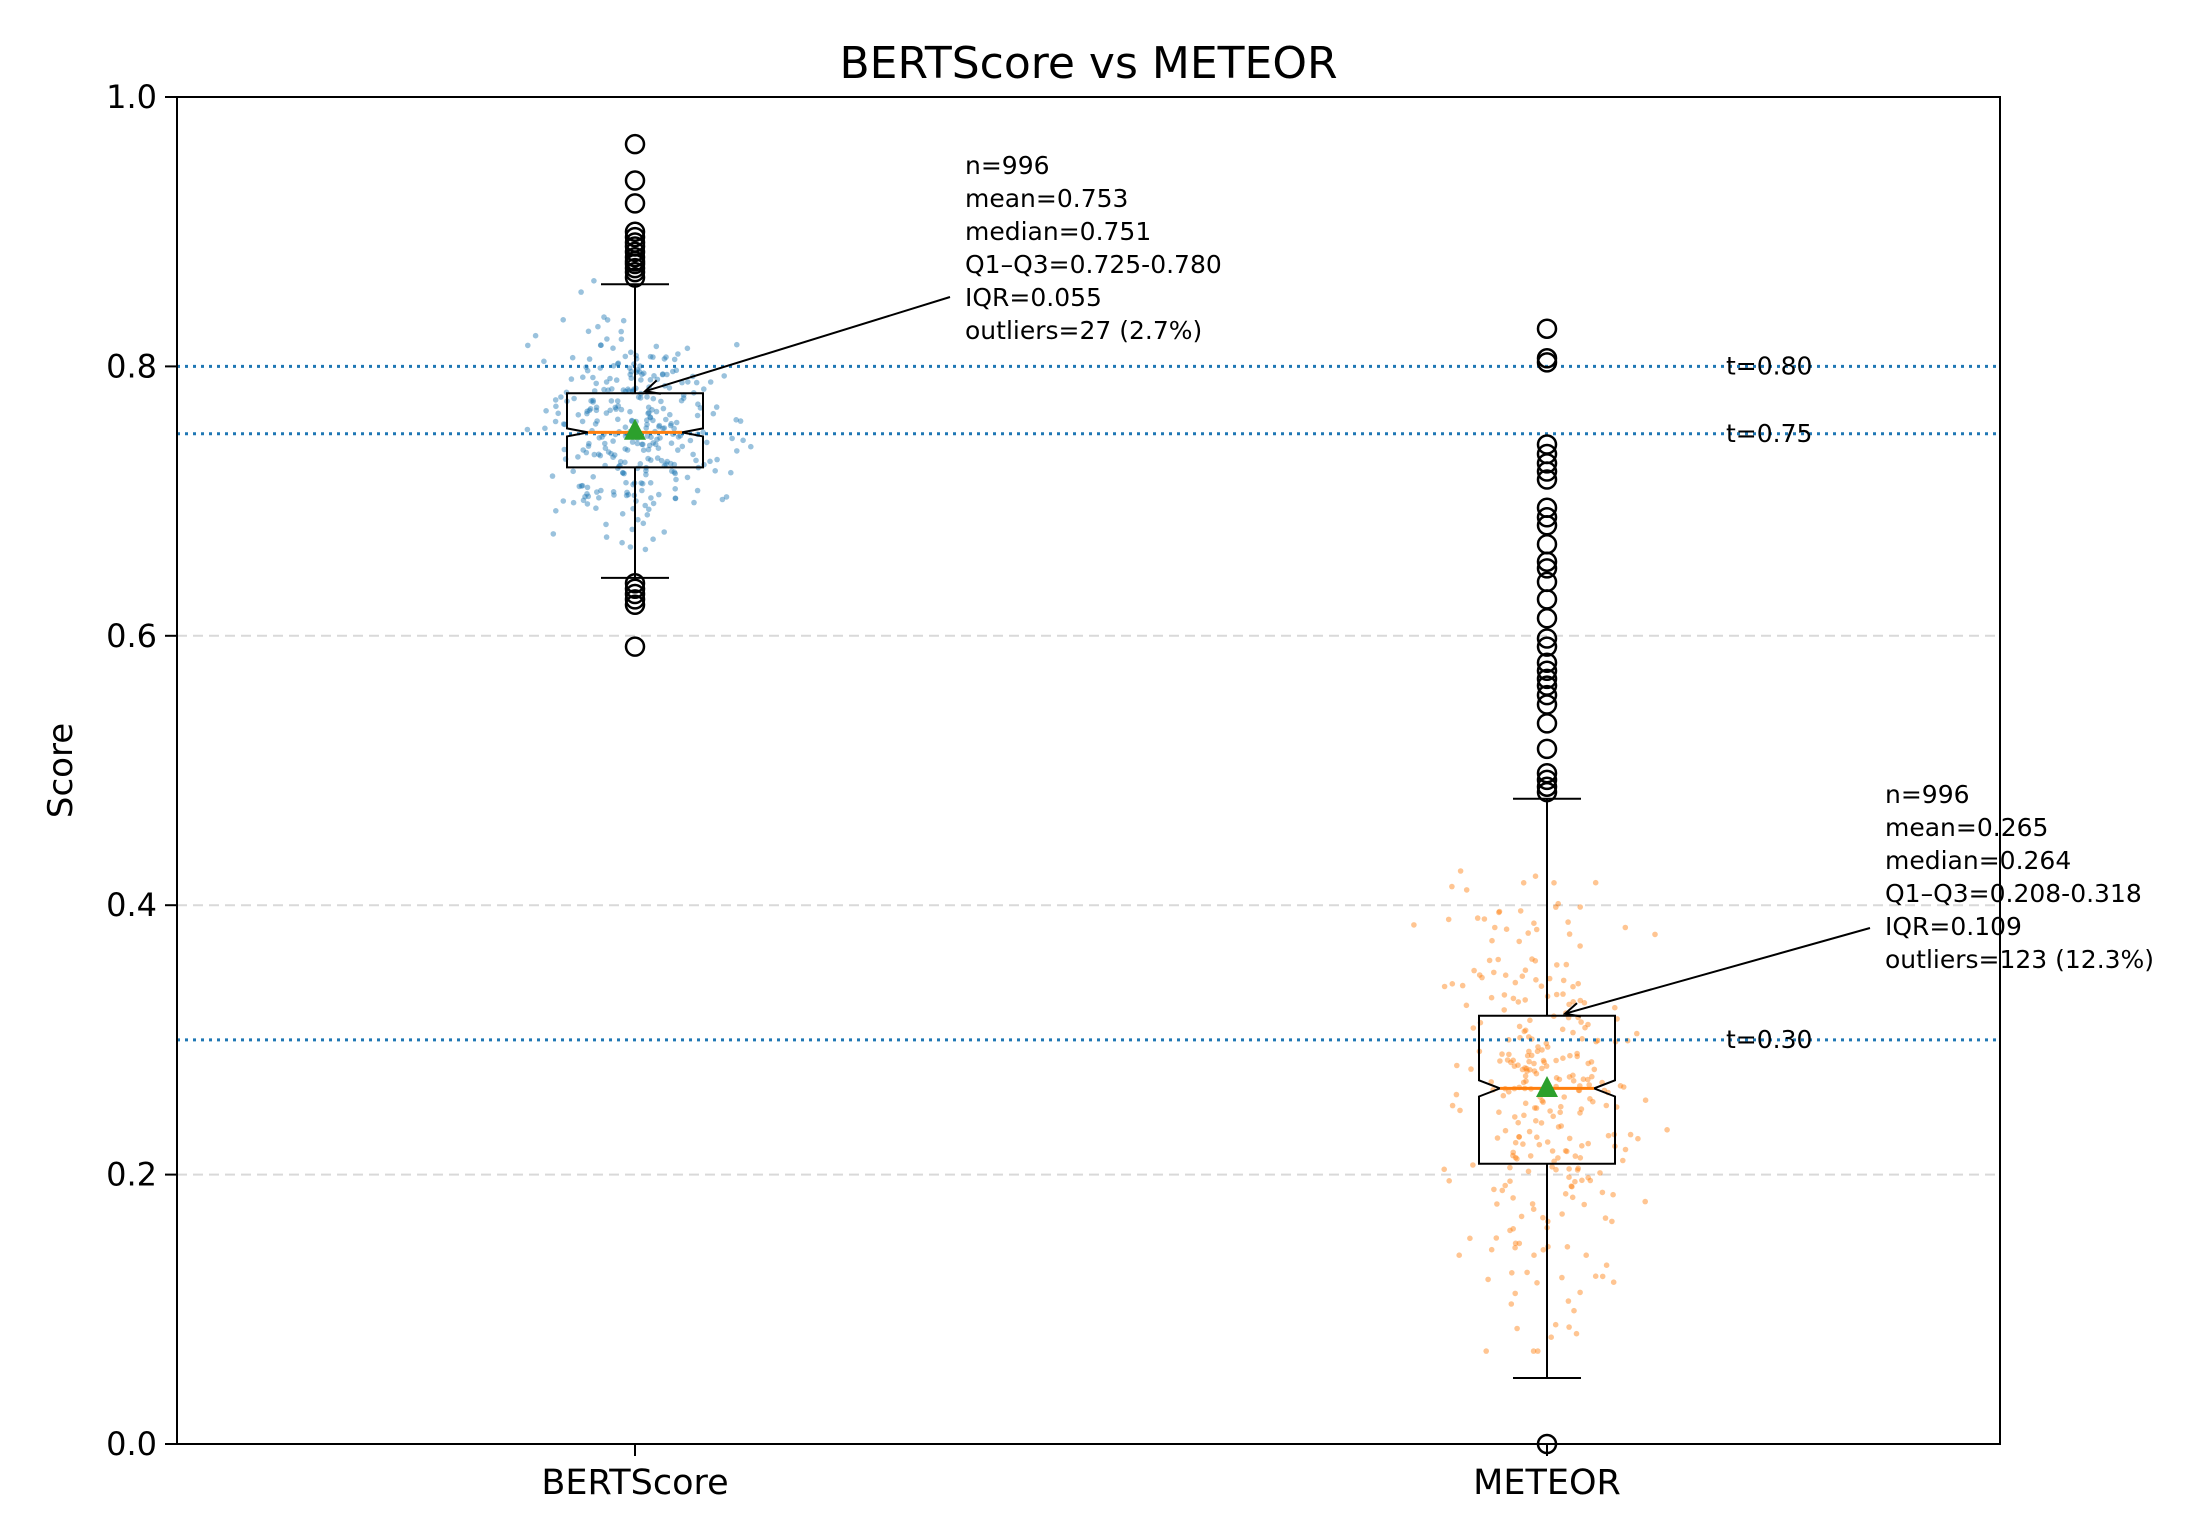  What do you see at coordinates (797, 344) in the screenshot?
I see `annotation-arrow` at bounding box center [797, 344].